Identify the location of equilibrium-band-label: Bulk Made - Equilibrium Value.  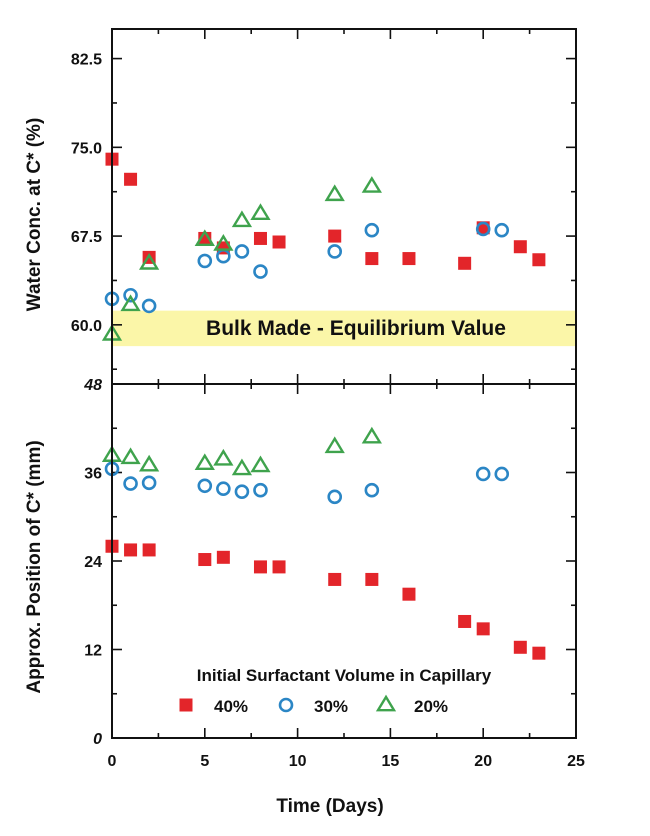
(356, 328).